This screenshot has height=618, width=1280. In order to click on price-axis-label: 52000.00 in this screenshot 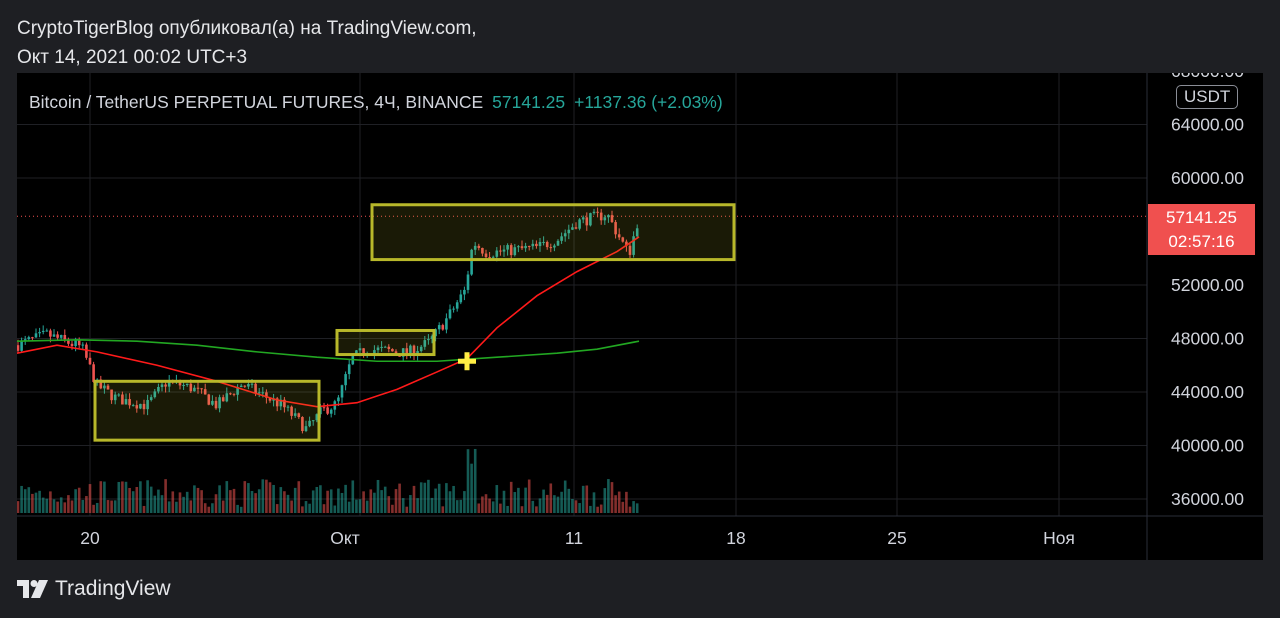, I will do `click(1207, 285)`.